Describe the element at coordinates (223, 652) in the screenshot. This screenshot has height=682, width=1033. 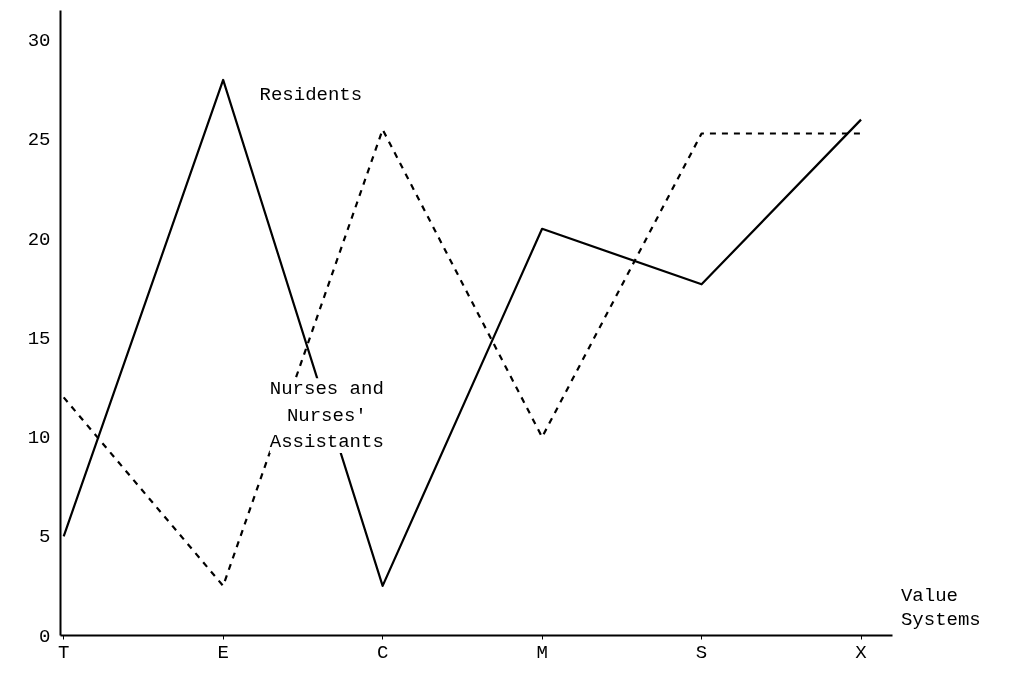
I see `x-tick-label: E` at that location.